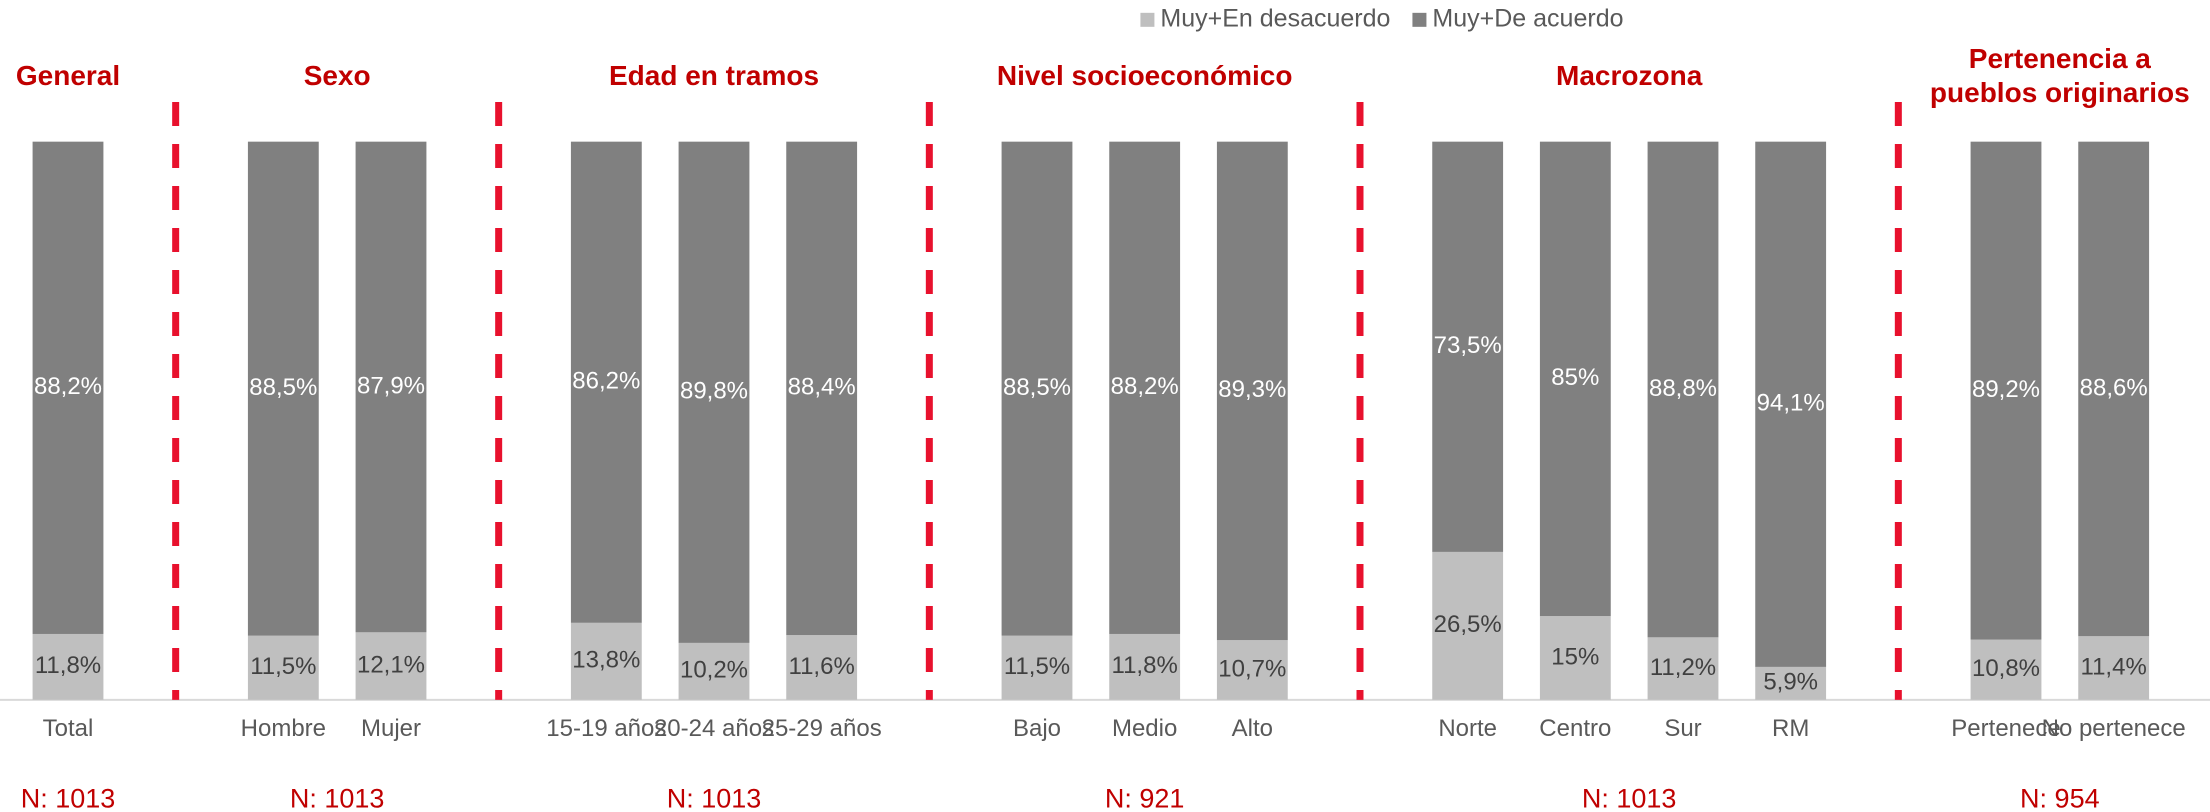  What do you see at coordinates (822, 728) in the screenshot?
I see `x-tick-label: 25-29 años` at bounding box center [822, 728].